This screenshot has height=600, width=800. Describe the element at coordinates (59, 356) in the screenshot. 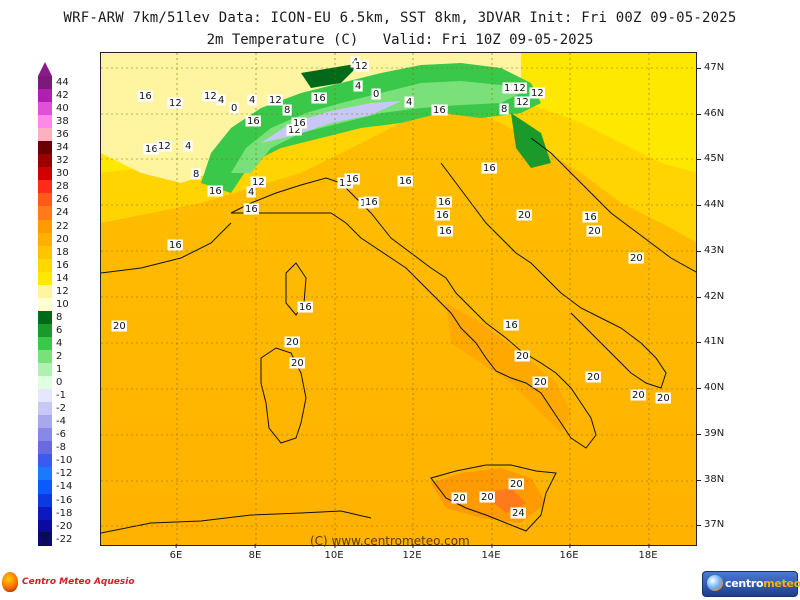

I see `legend-label: 2` at that location.